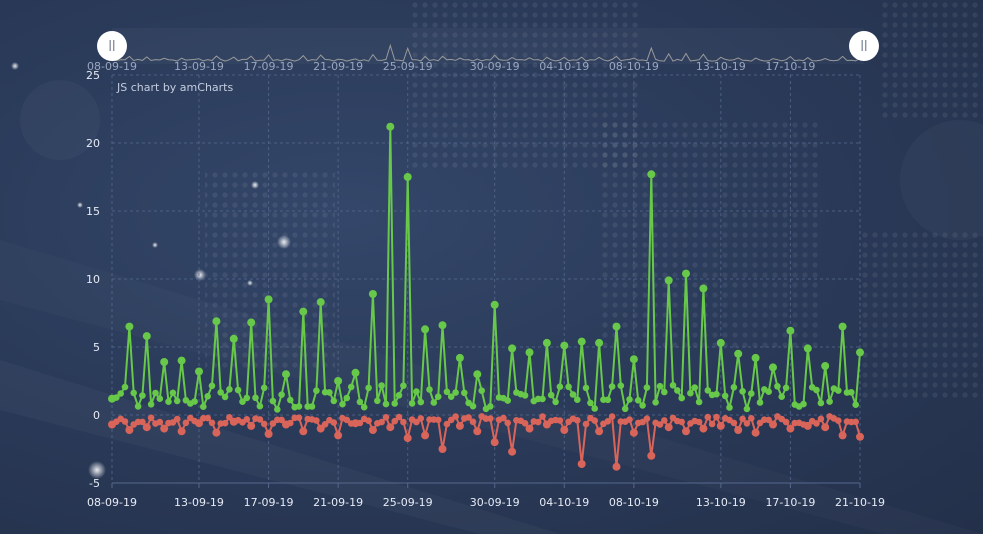 The image size is (983, 534). Describe the element at coordinates (112, 502) in the screenshot. I see `x-tick-label: 08-09-19` at that location.